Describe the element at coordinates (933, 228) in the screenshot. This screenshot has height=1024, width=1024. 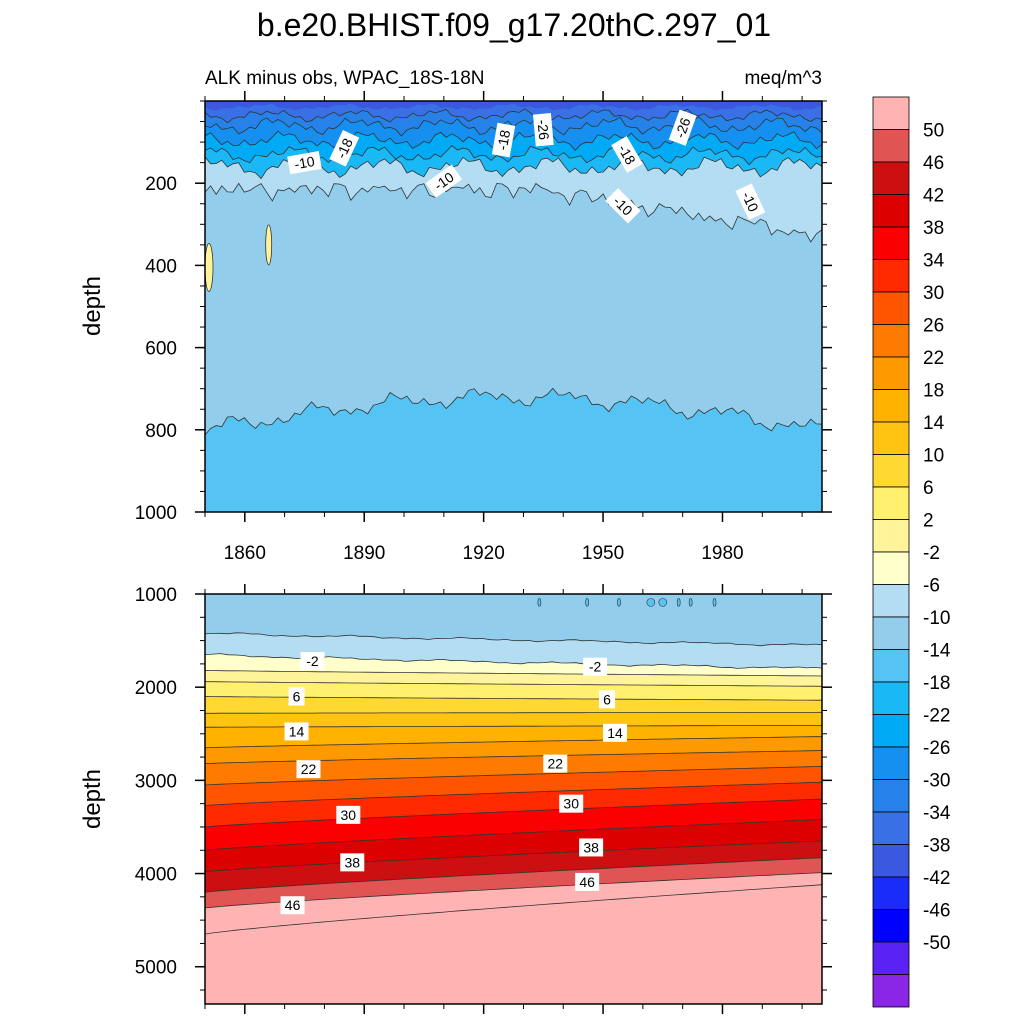
I see `colorbar-label: 38` at that location.